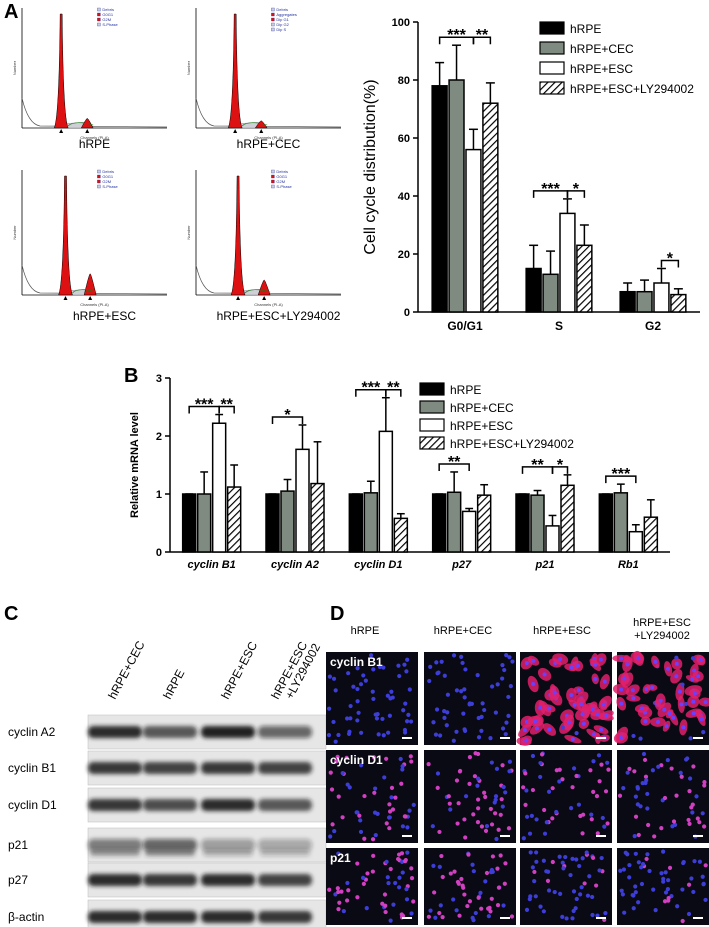  I want to click on significance-label: *, so click(560, 465).